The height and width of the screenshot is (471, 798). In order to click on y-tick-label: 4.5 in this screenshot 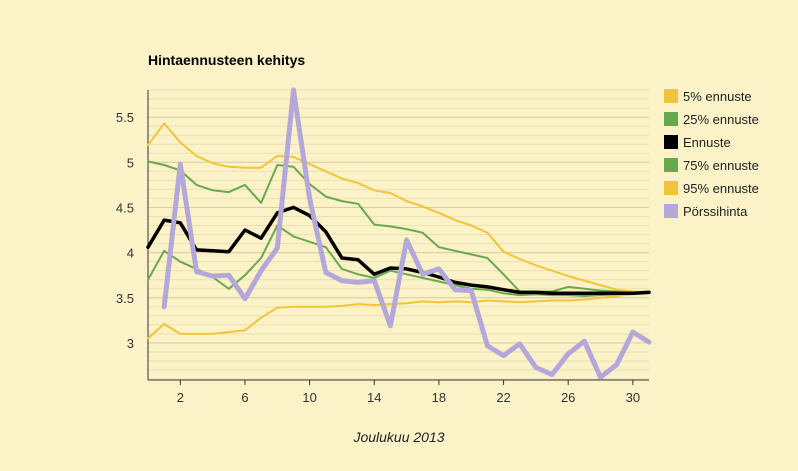, I will do `click(125, 207)`.